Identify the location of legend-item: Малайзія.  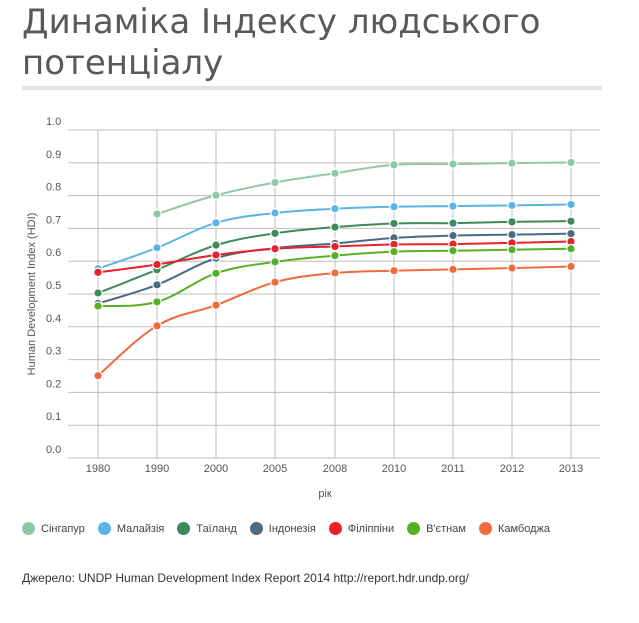
(131, 528).